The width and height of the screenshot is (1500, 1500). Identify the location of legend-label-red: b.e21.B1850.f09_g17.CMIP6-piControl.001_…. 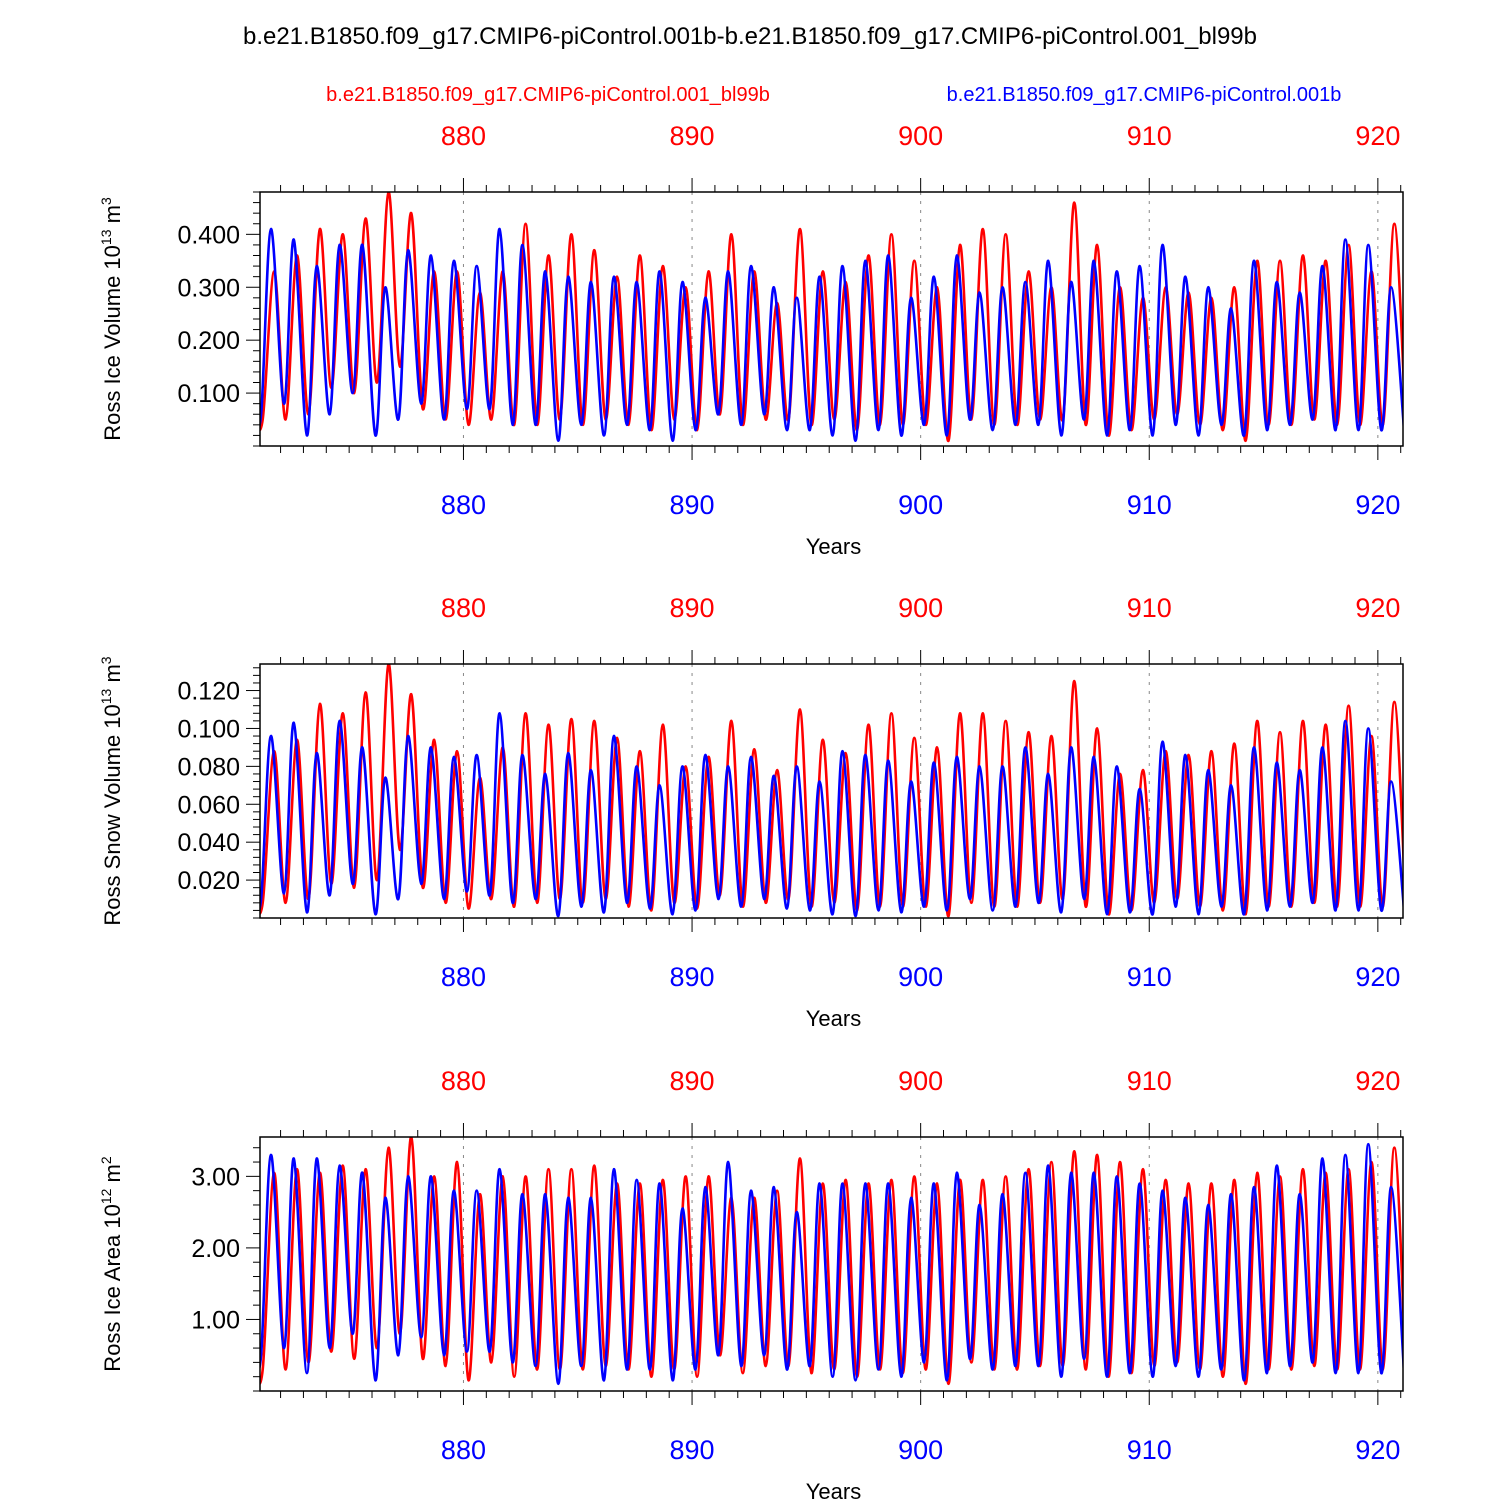
(548, 95).